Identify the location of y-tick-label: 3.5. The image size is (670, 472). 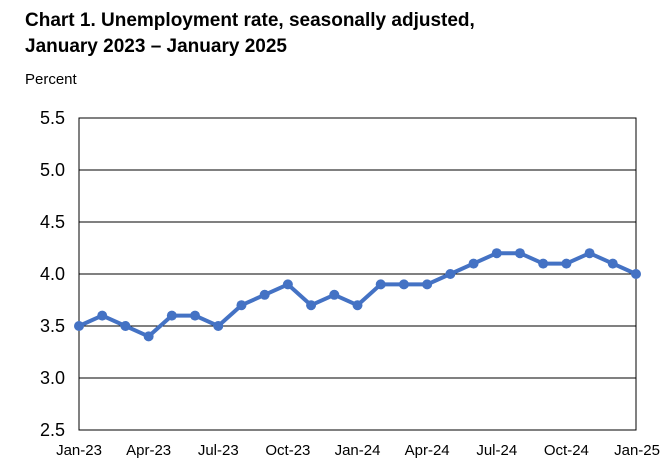
(52, 326).